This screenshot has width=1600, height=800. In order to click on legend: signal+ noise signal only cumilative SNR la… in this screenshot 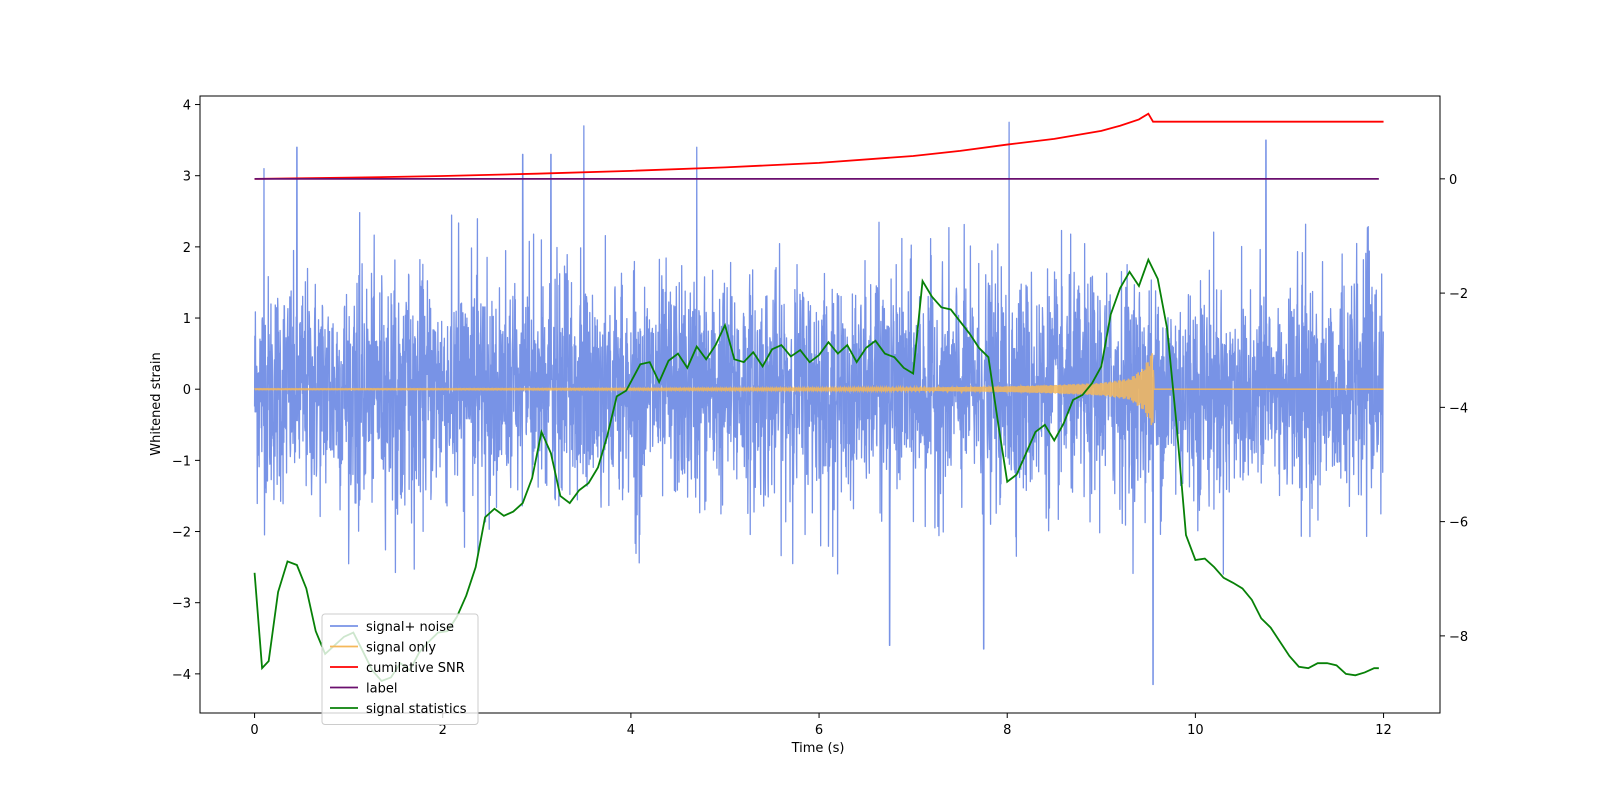, I will do `click(400, 669)`.